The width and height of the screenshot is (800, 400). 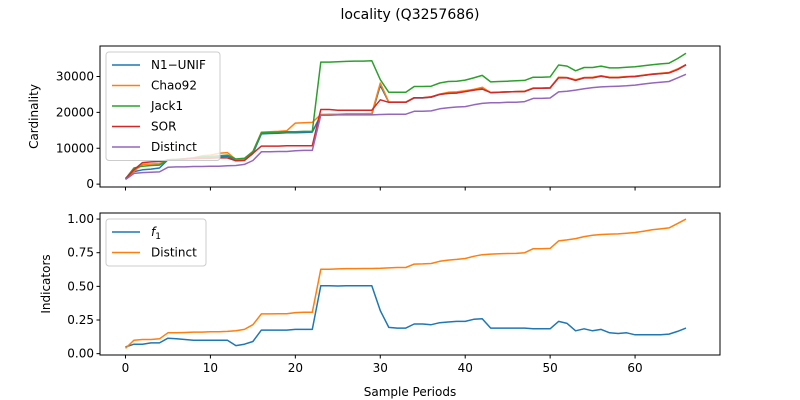 I want to click on legend-entry: SOR, so click(x=163, y=127).